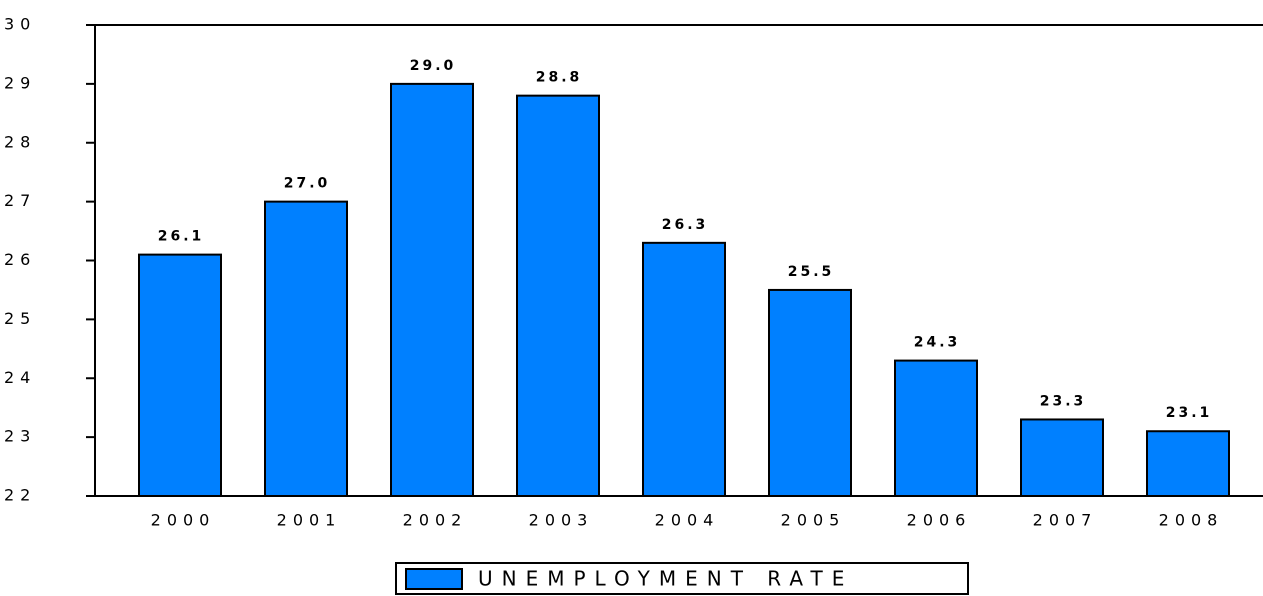 The height and width of the screenshot is (596, 1263). What do you see at coordinates (20, 24) in the screenshot?
I see `y-tick-label: 30` at bounding box center [20, 24].